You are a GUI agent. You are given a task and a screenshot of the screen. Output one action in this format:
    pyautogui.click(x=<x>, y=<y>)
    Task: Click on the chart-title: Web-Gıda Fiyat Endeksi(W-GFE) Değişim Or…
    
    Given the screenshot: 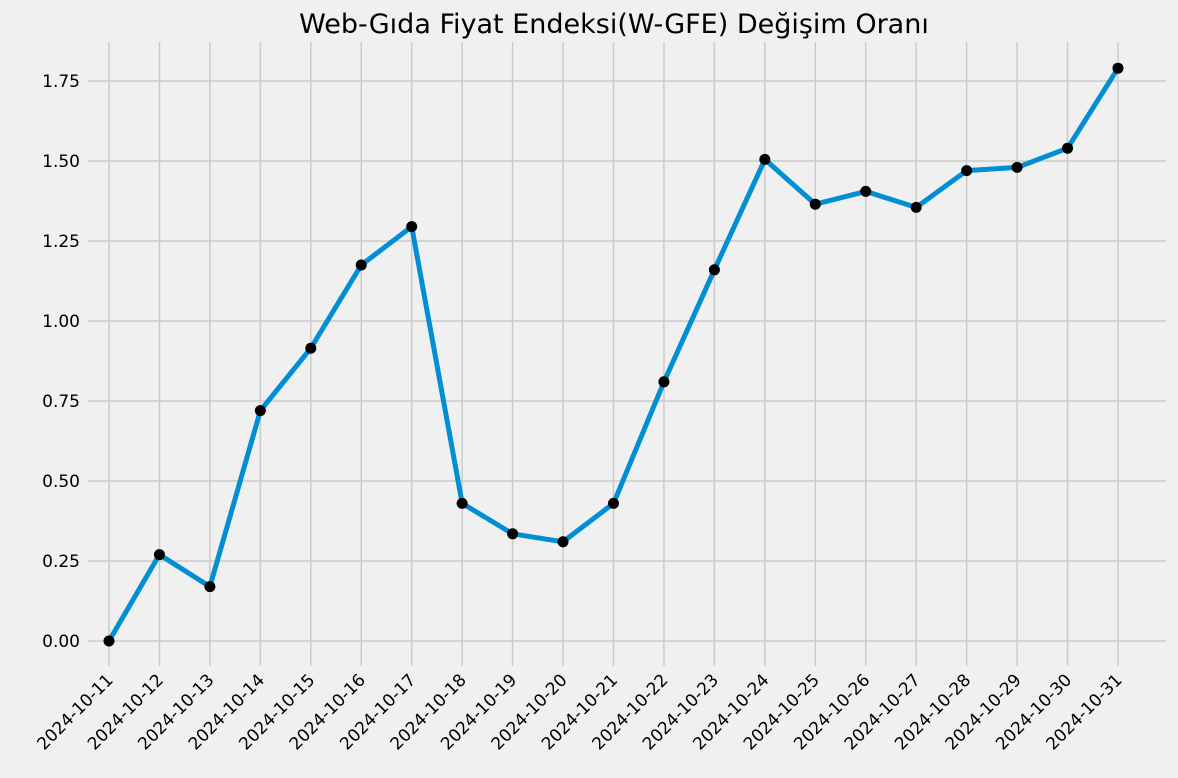 What is the action you would take?
    pyautogui.click(x=614, y=24)
    